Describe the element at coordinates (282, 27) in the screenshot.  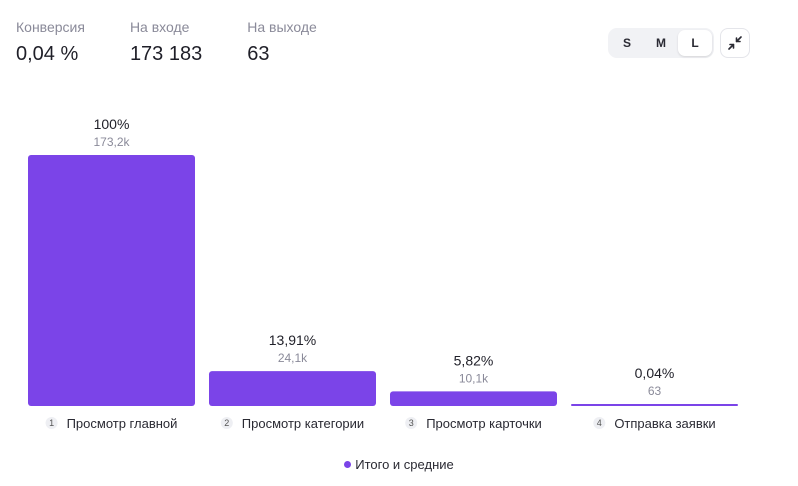
I see `stat-label: На выходе` at that location.